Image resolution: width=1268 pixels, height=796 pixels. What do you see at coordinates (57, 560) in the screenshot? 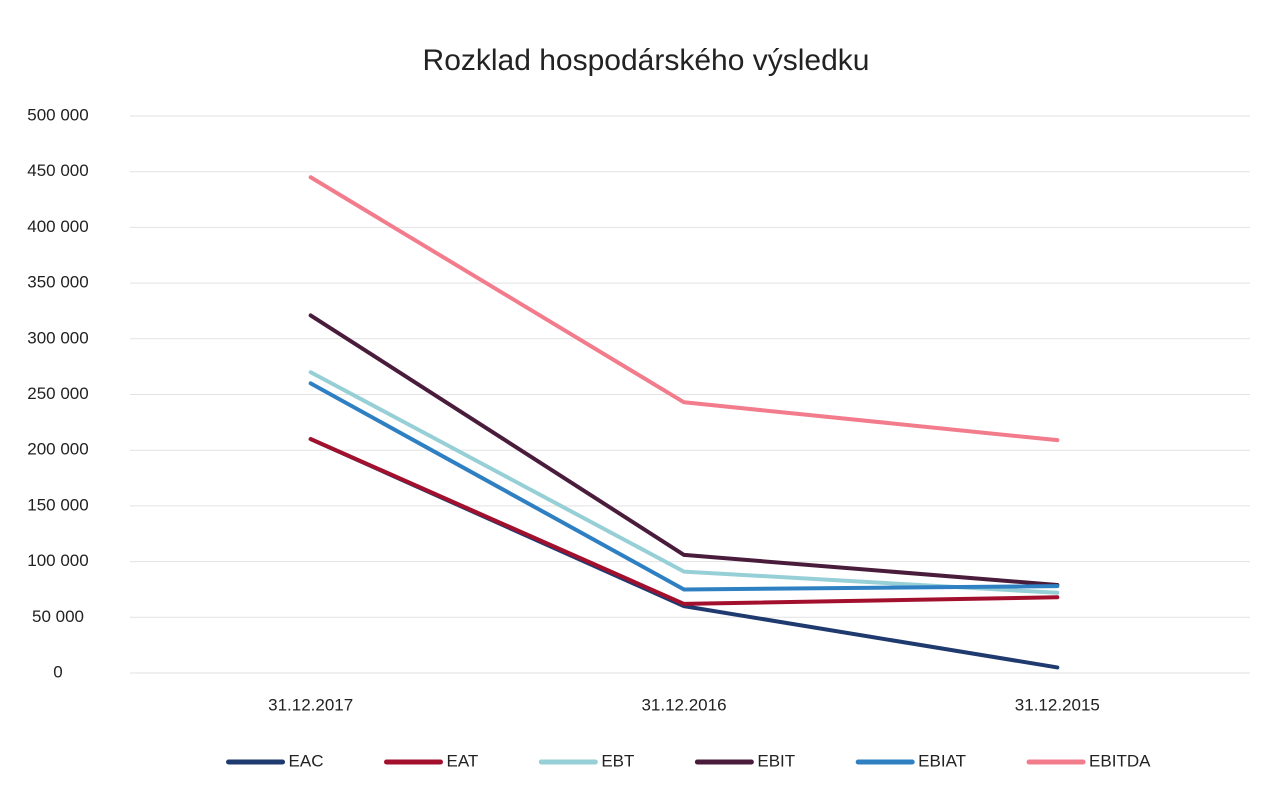
I see `y-tick-label: 100 000` at bounding box center [57, 560].